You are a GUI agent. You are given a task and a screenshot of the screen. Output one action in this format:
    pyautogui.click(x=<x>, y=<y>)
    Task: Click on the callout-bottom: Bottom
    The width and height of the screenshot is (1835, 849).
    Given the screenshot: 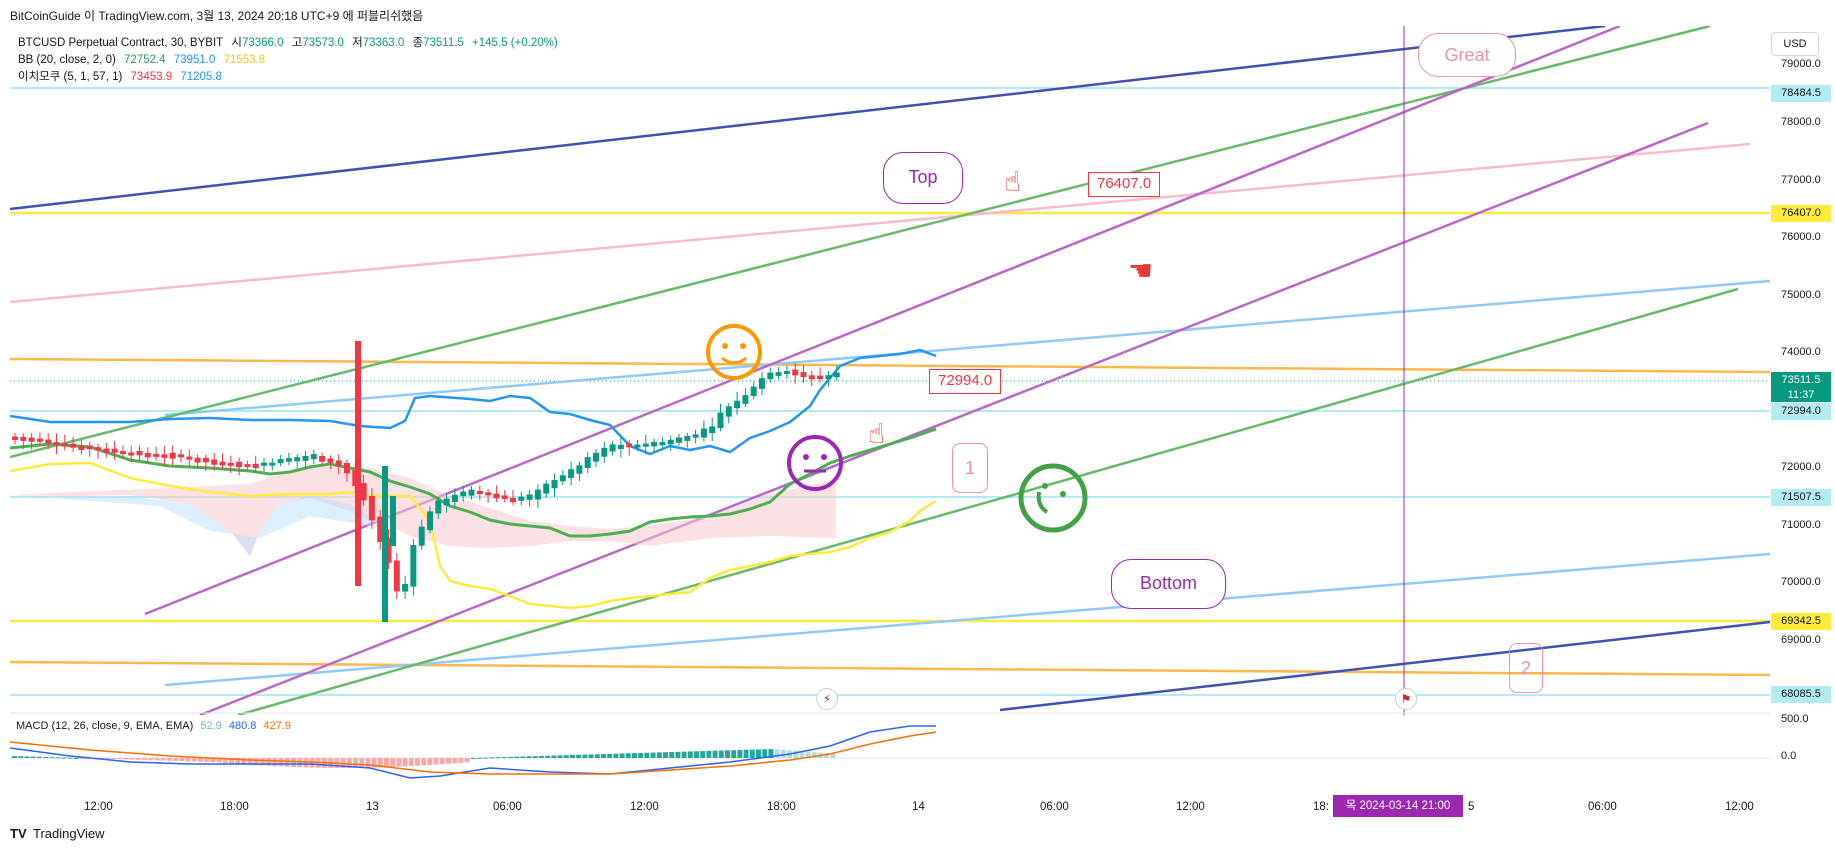 What is the action you would take?
    pyautogui.click(x=1168, y=584)
    